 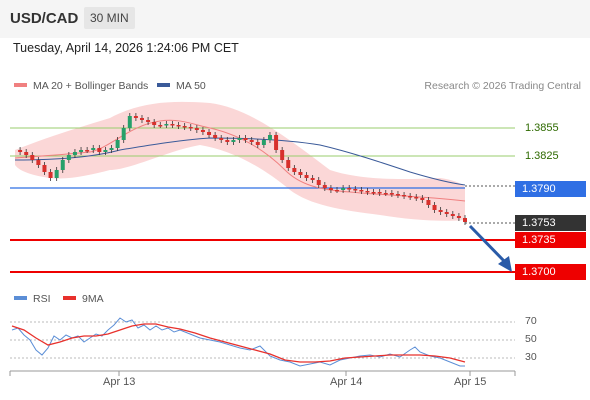 What do you see at coordinates (531, 321) in the screenshot?
I see `rsi-tick-70: 70` at bounding box center [531, 321].